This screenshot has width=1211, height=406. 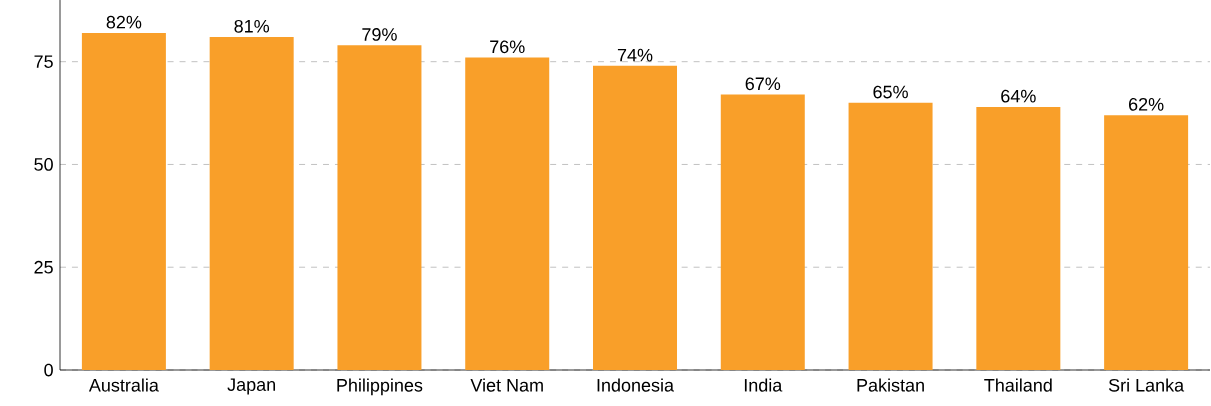 What do you see at coordinates (890, 92) in the screenshot?
I see `data-label: 65%` at bounding box center [890, 92].